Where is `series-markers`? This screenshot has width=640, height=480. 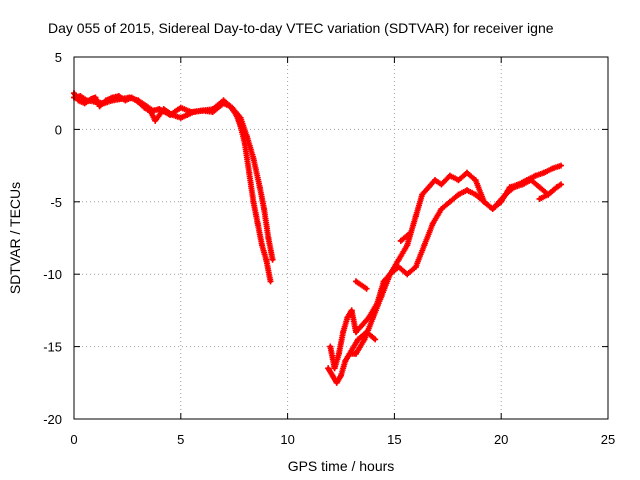
series-markers is located at coordinates (173, 177).